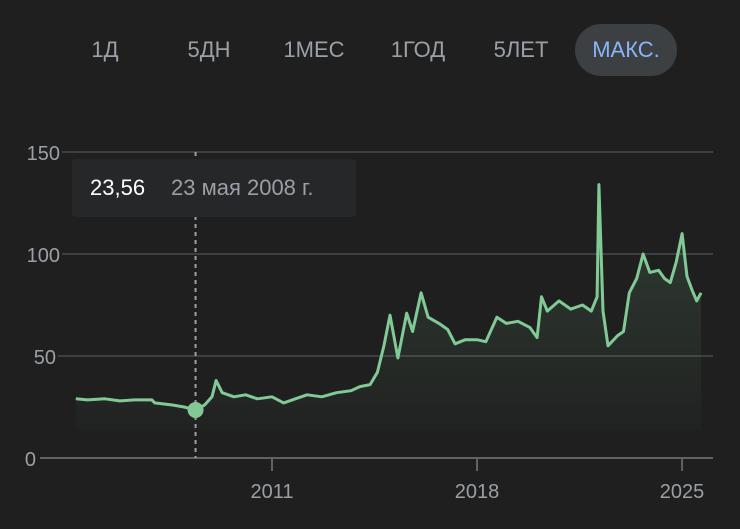 This screenshot has height=529, width=740. What do you see at coordinates (105, 49) in the screenshot?
I see `range-1d: 1Д` at bounding box center [105, 49].